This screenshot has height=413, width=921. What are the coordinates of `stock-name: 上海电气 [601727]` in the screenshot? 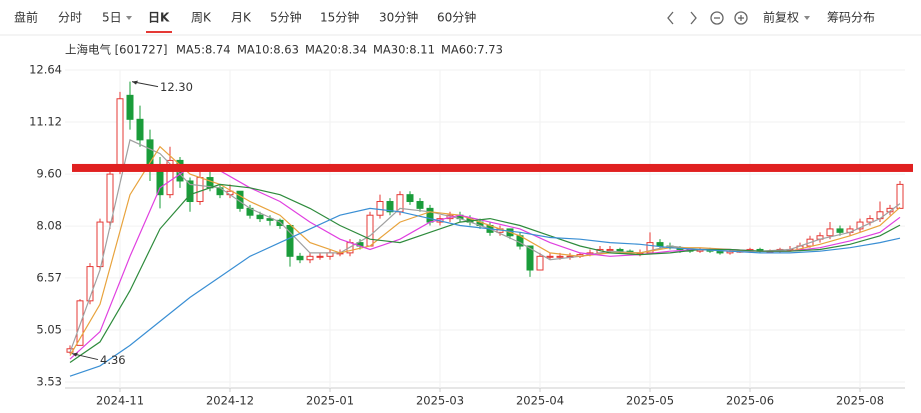 It's located at (116, 50).